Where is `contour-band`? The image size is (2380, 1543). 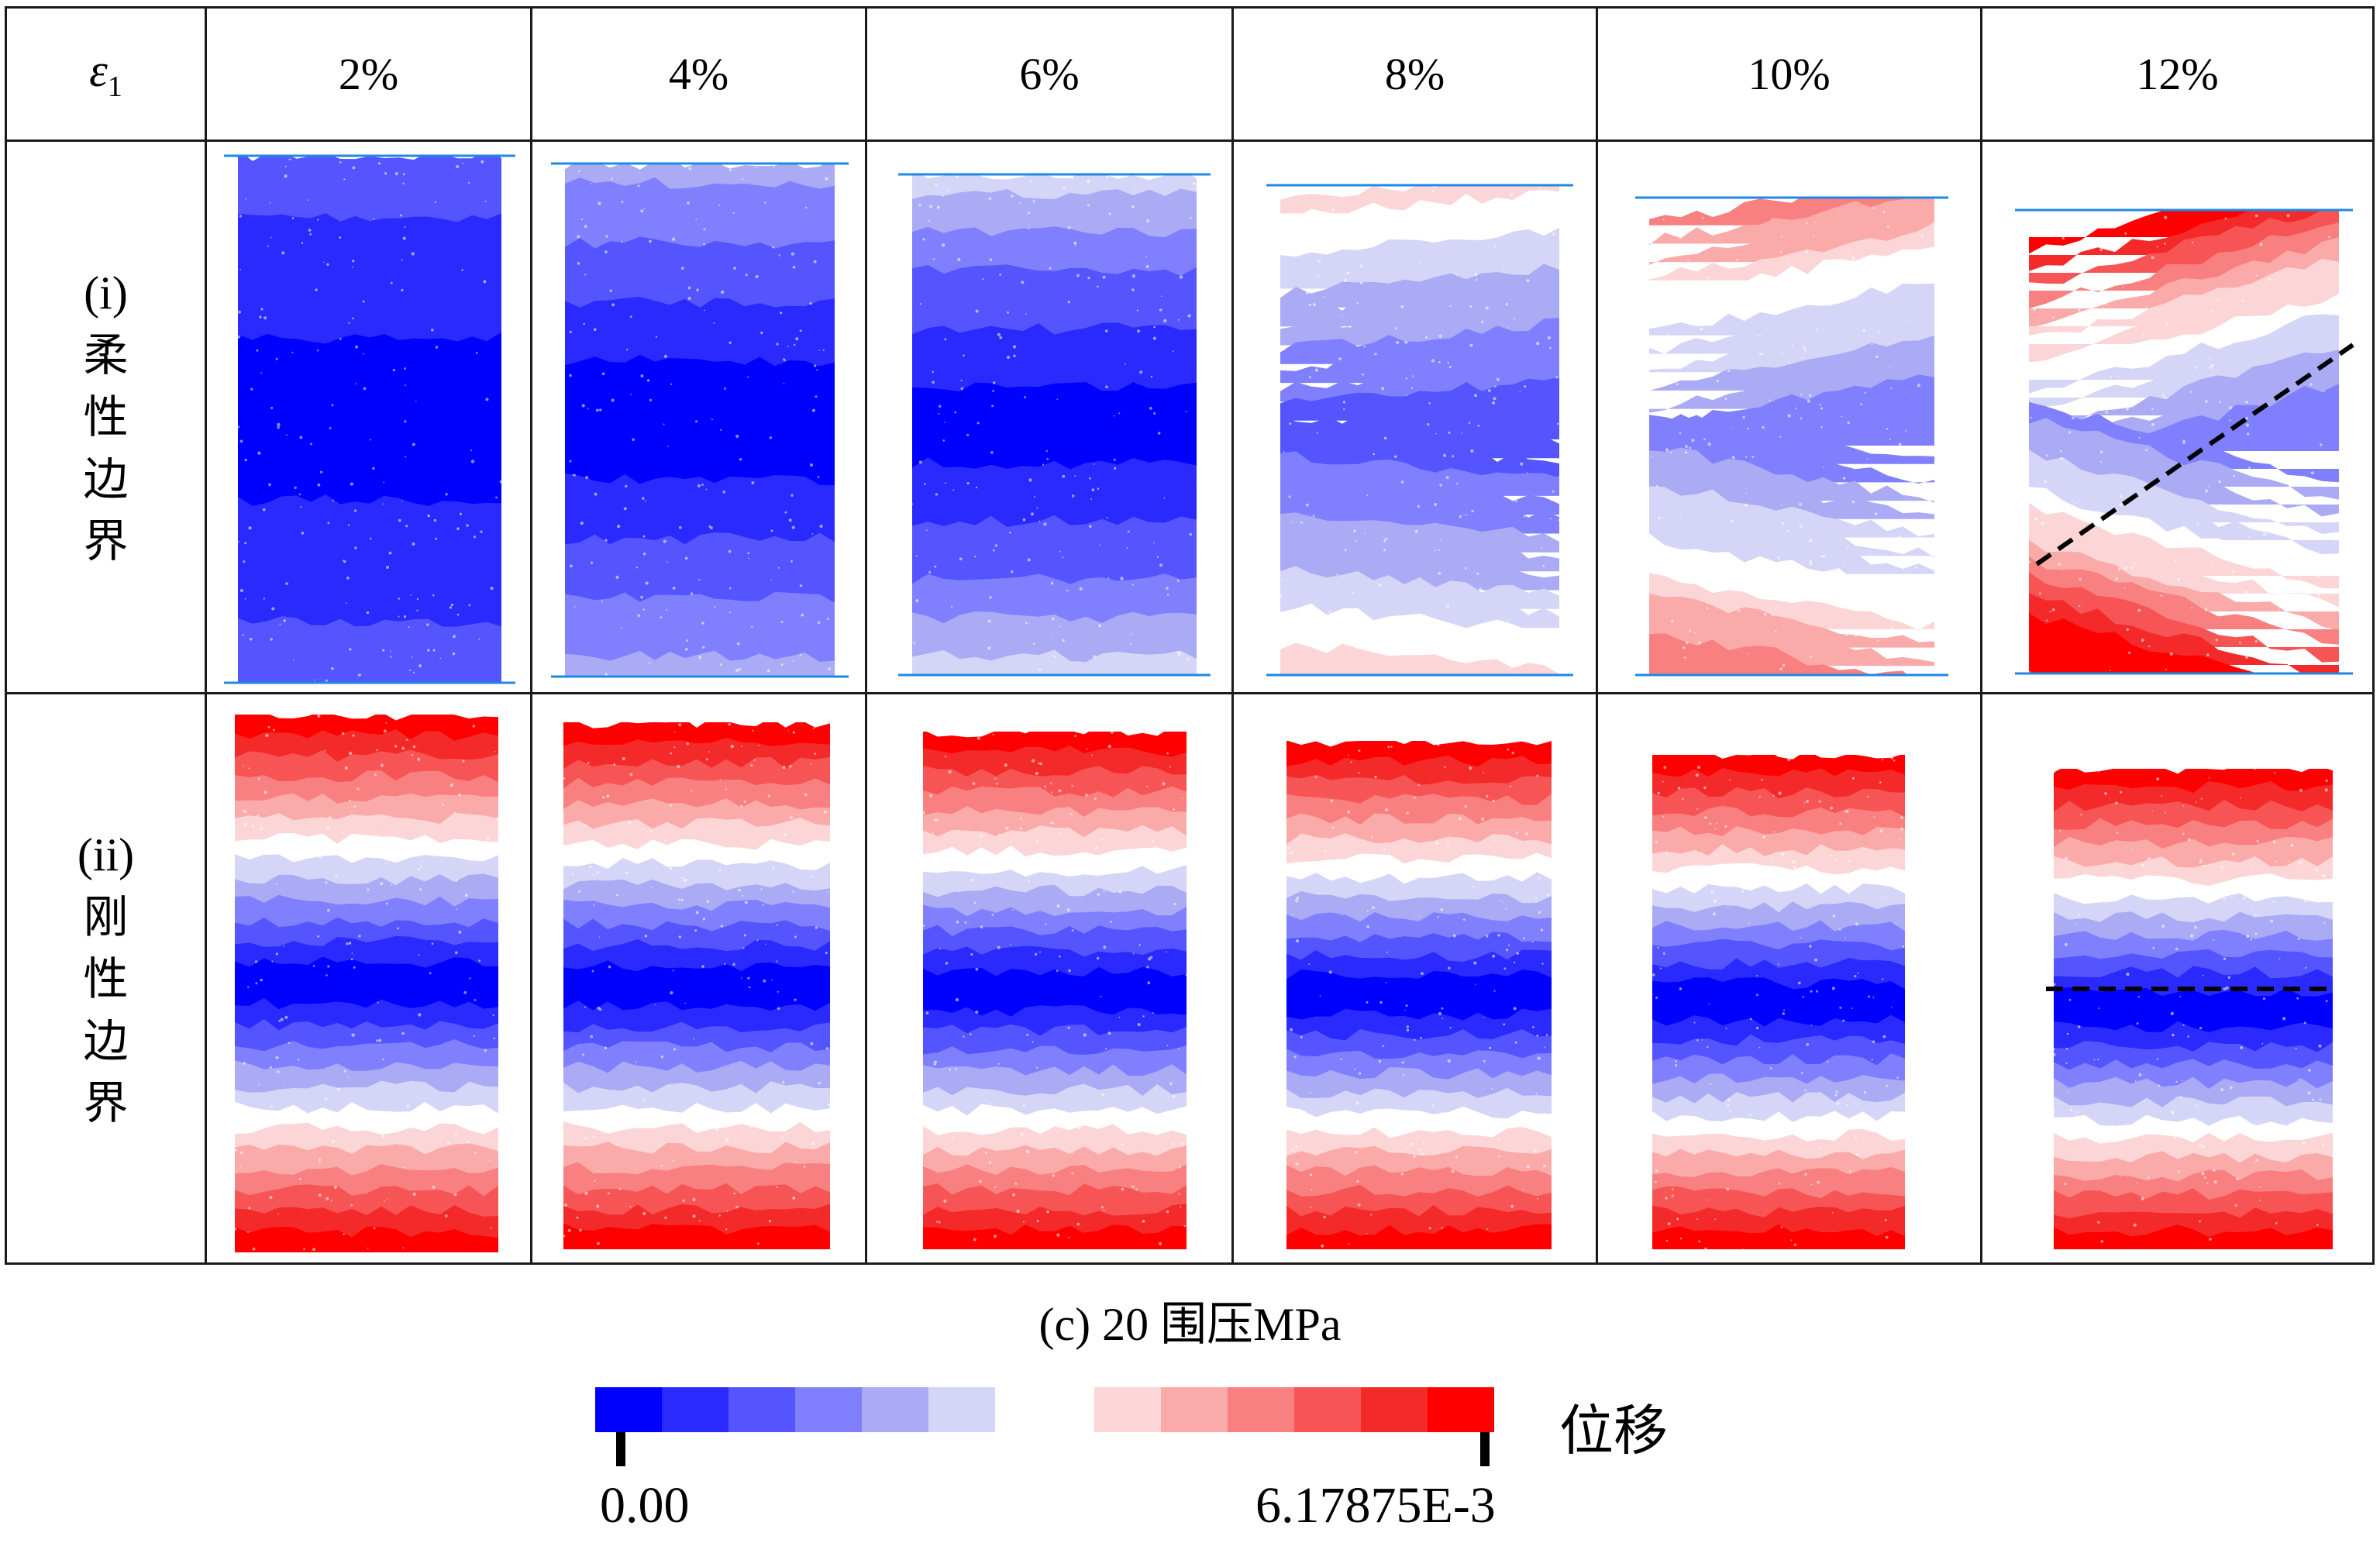
contour-band is located at coordinates (1420, 304).